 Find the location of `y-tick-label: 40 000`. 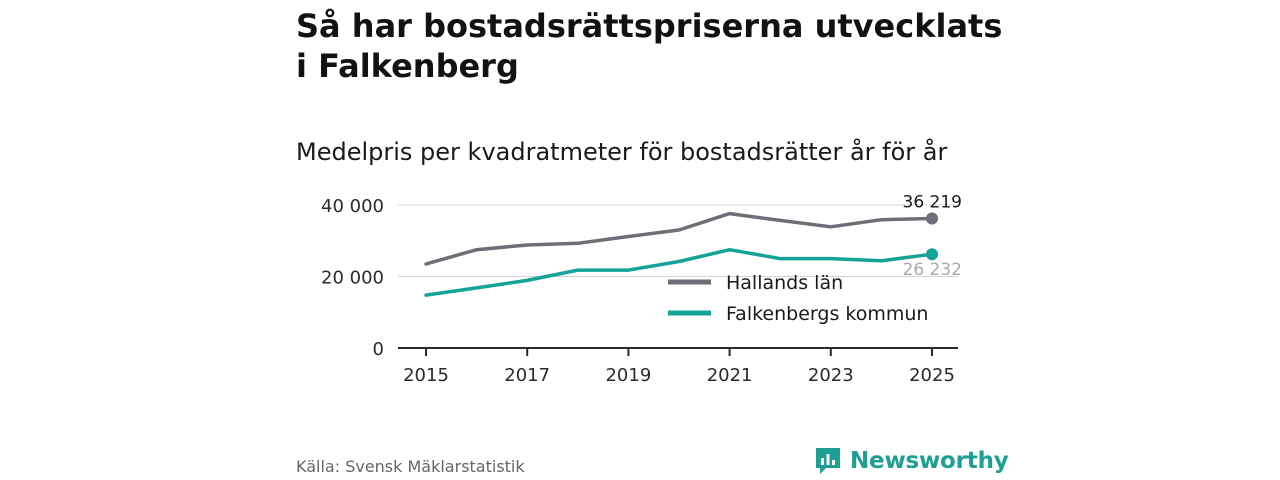

y-tick-label: 40 000 is located at coordinates (352, 206).